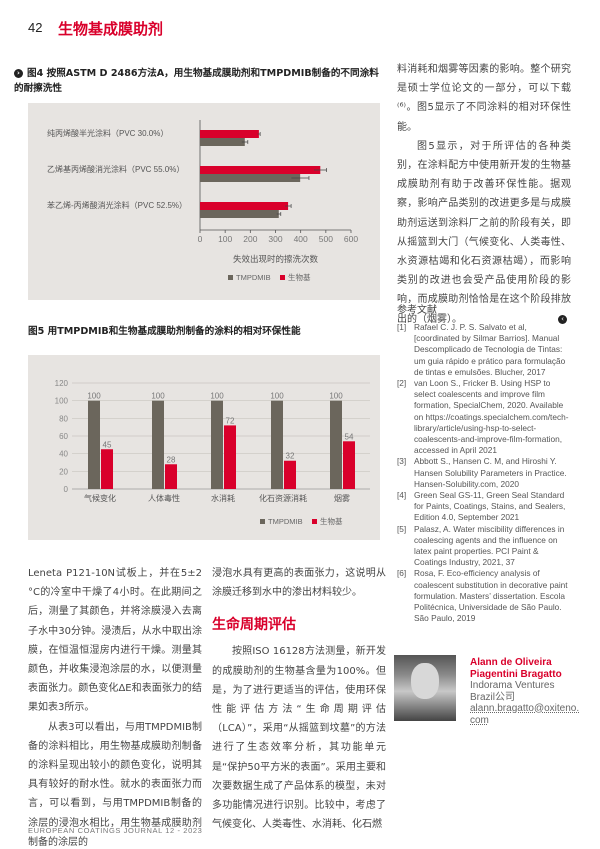 The height and width of the screenshot is (849, 600). I want to click on x-tick-label: 600, so click(351, 239).